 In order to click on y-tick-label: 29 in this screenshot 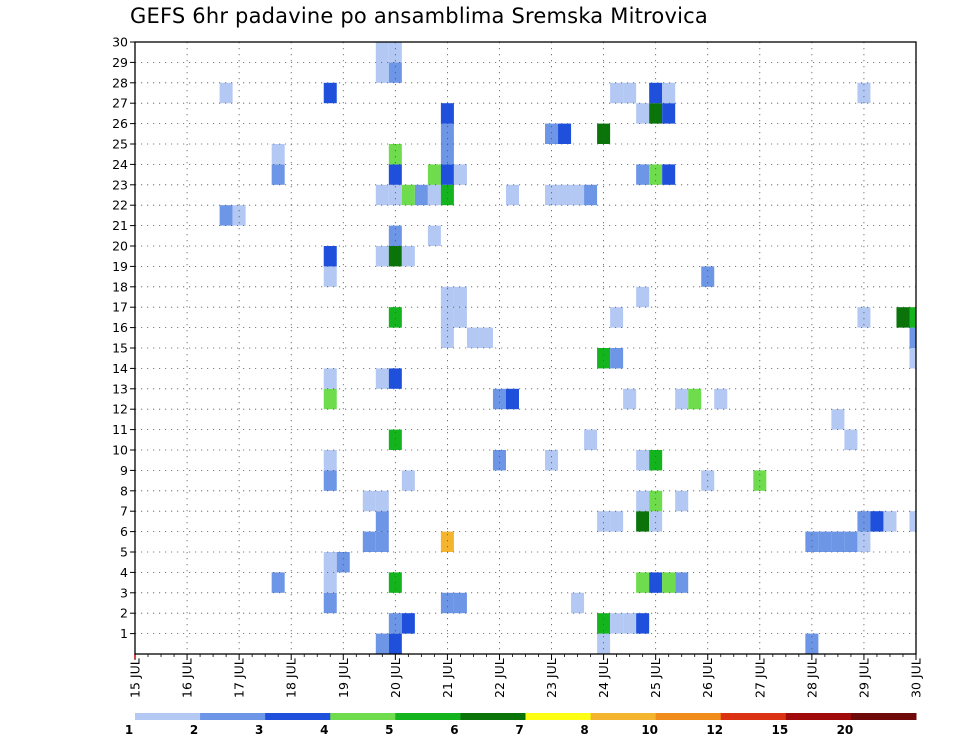, I will do `click(120, 62)`.